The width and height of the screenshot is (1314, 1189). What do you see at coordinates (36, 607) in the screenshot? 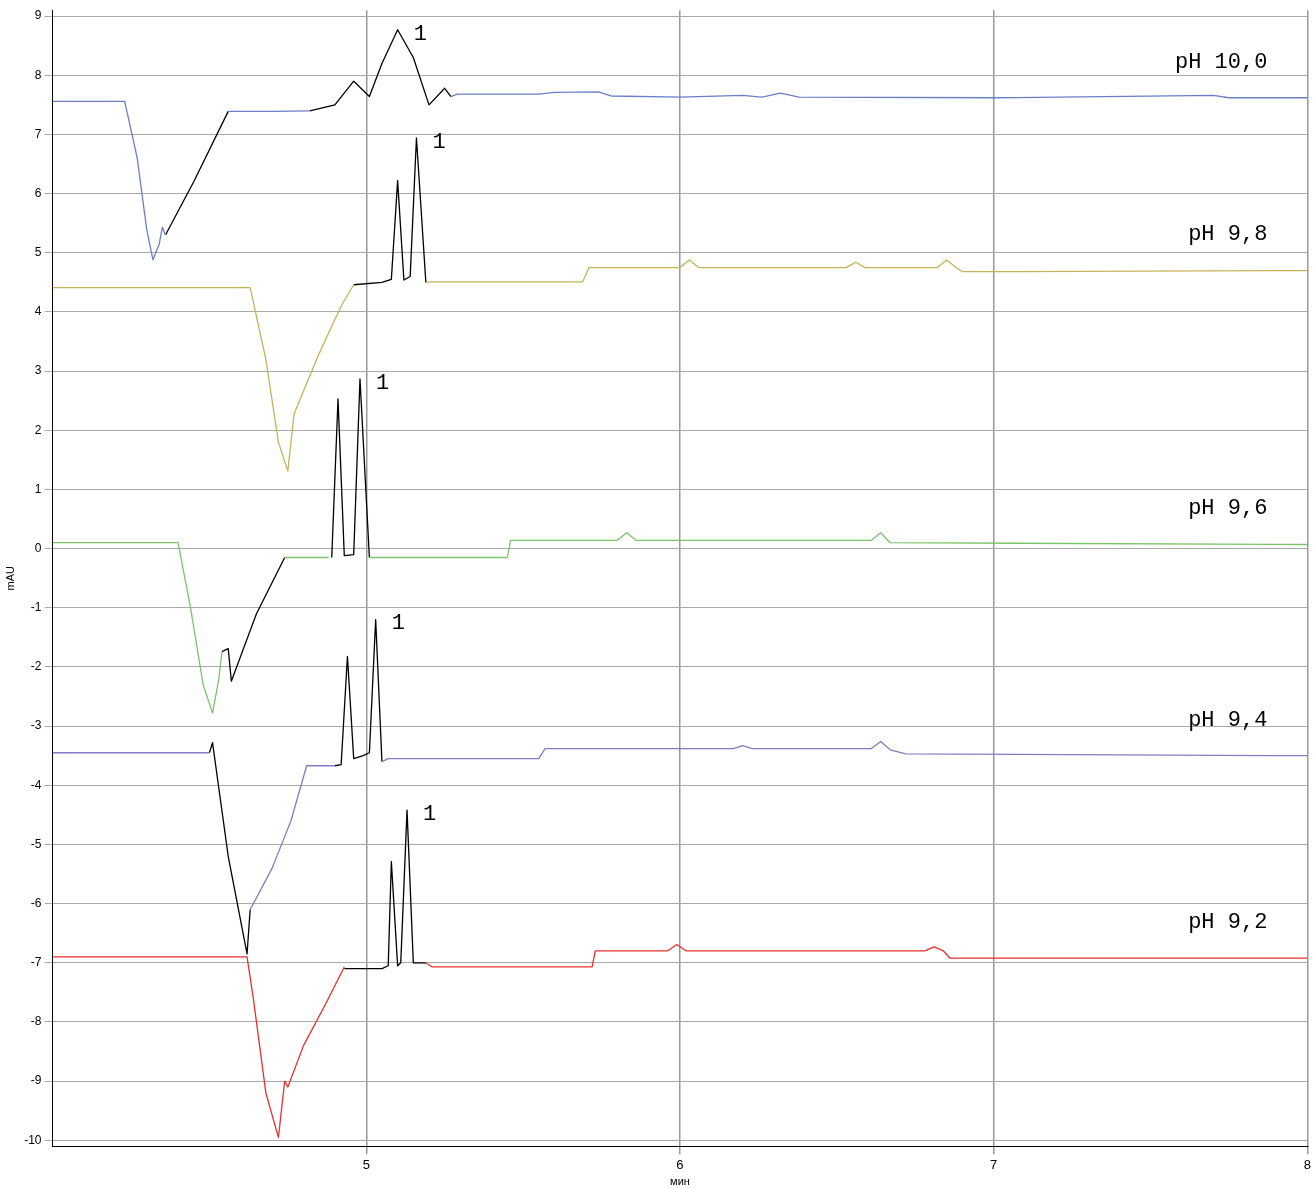
I see `y-tick-label: -1` at bounding box center [36, 607].